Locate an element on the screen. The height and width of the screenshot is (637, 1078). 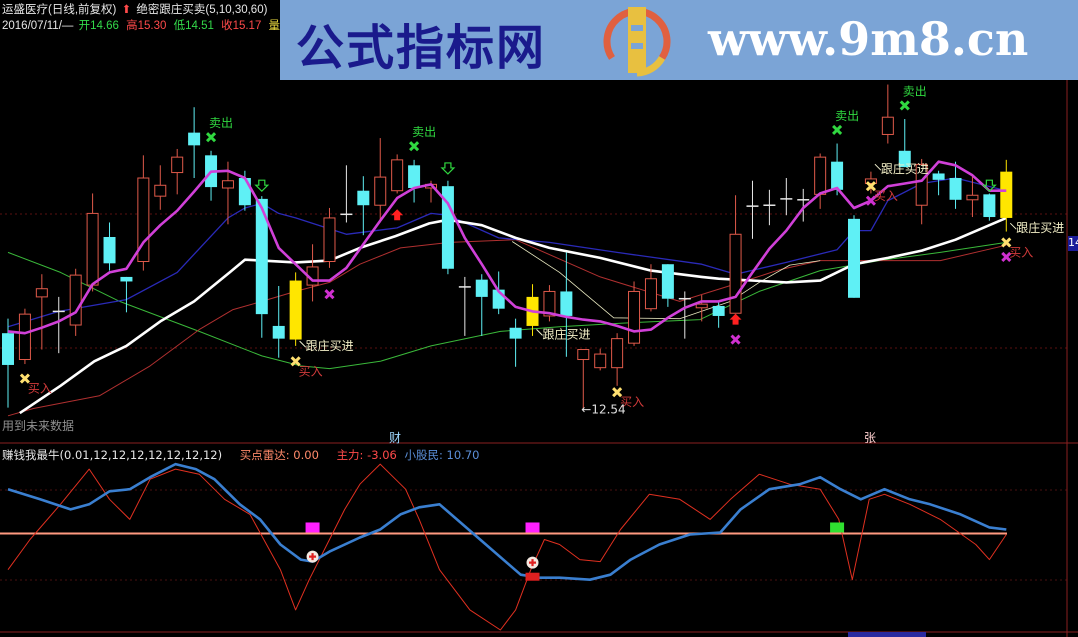
thin-line is located at coordinates (666, 280).